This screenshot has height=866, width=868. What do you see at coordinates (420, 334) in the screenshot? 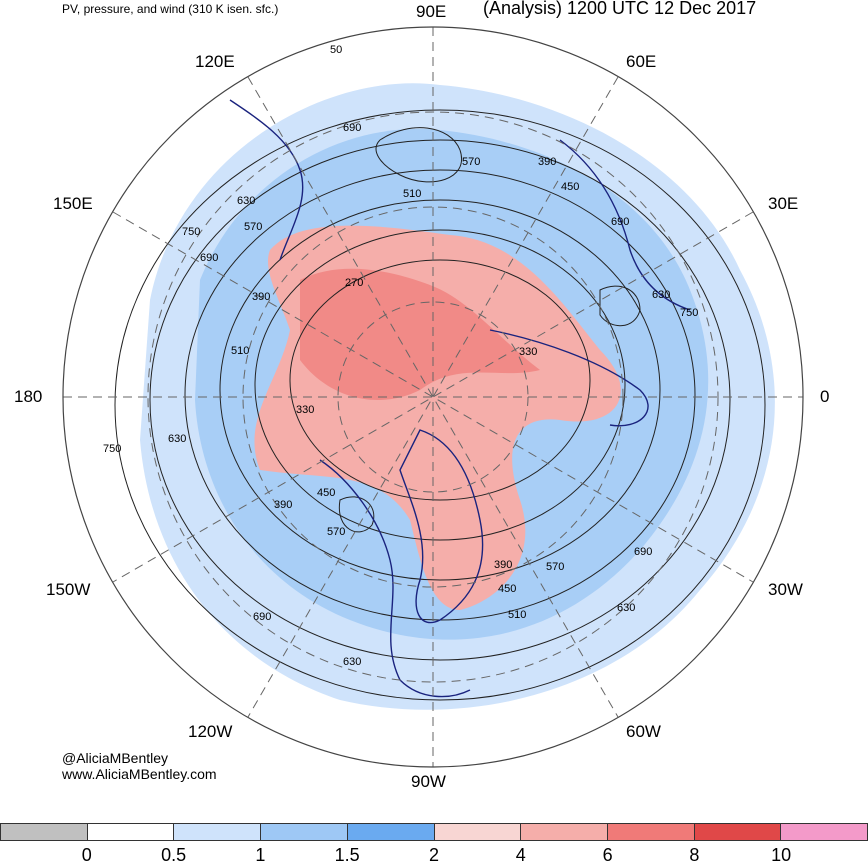
I see `pv-region-core` at bounding box center [420, 334].